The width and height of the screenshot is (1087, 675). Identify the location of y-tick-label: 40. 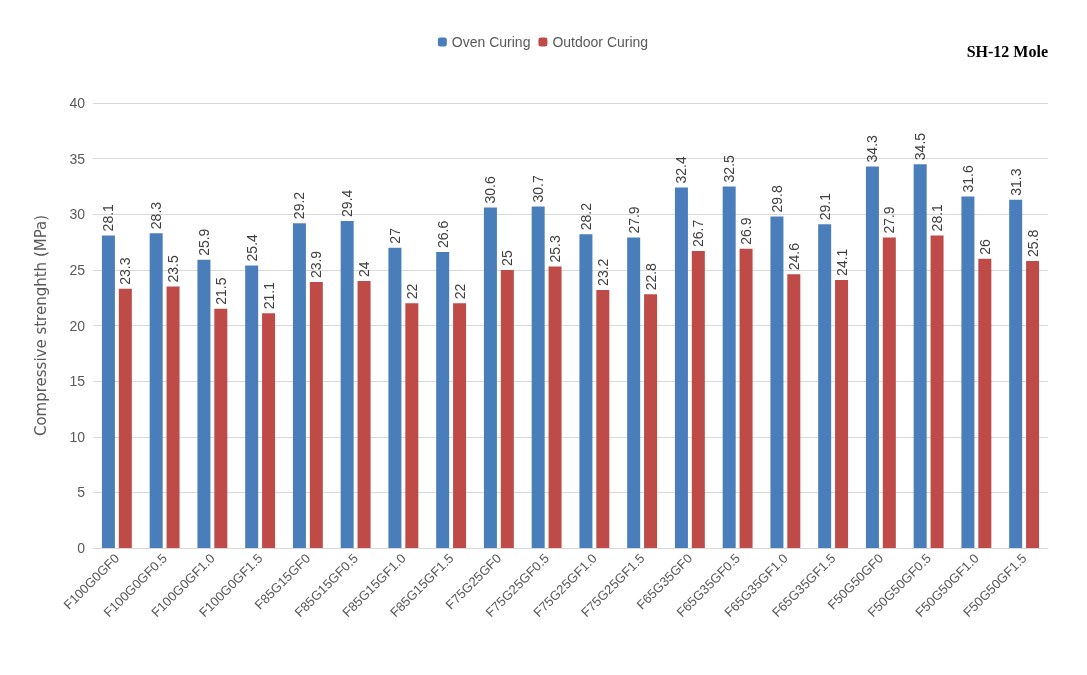
(77, 103).